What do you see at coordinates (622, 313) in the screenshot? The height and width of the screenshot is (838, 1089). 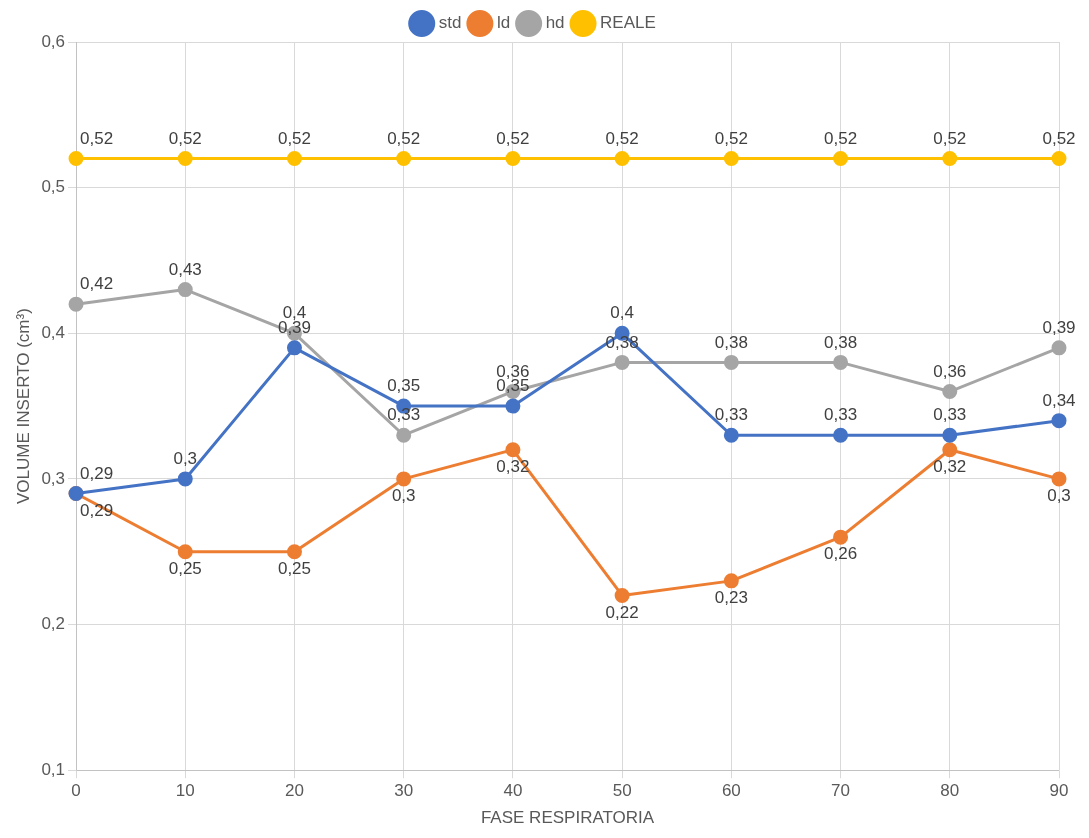 I see `data-label: 0,4` at bounding box center [622, 313].